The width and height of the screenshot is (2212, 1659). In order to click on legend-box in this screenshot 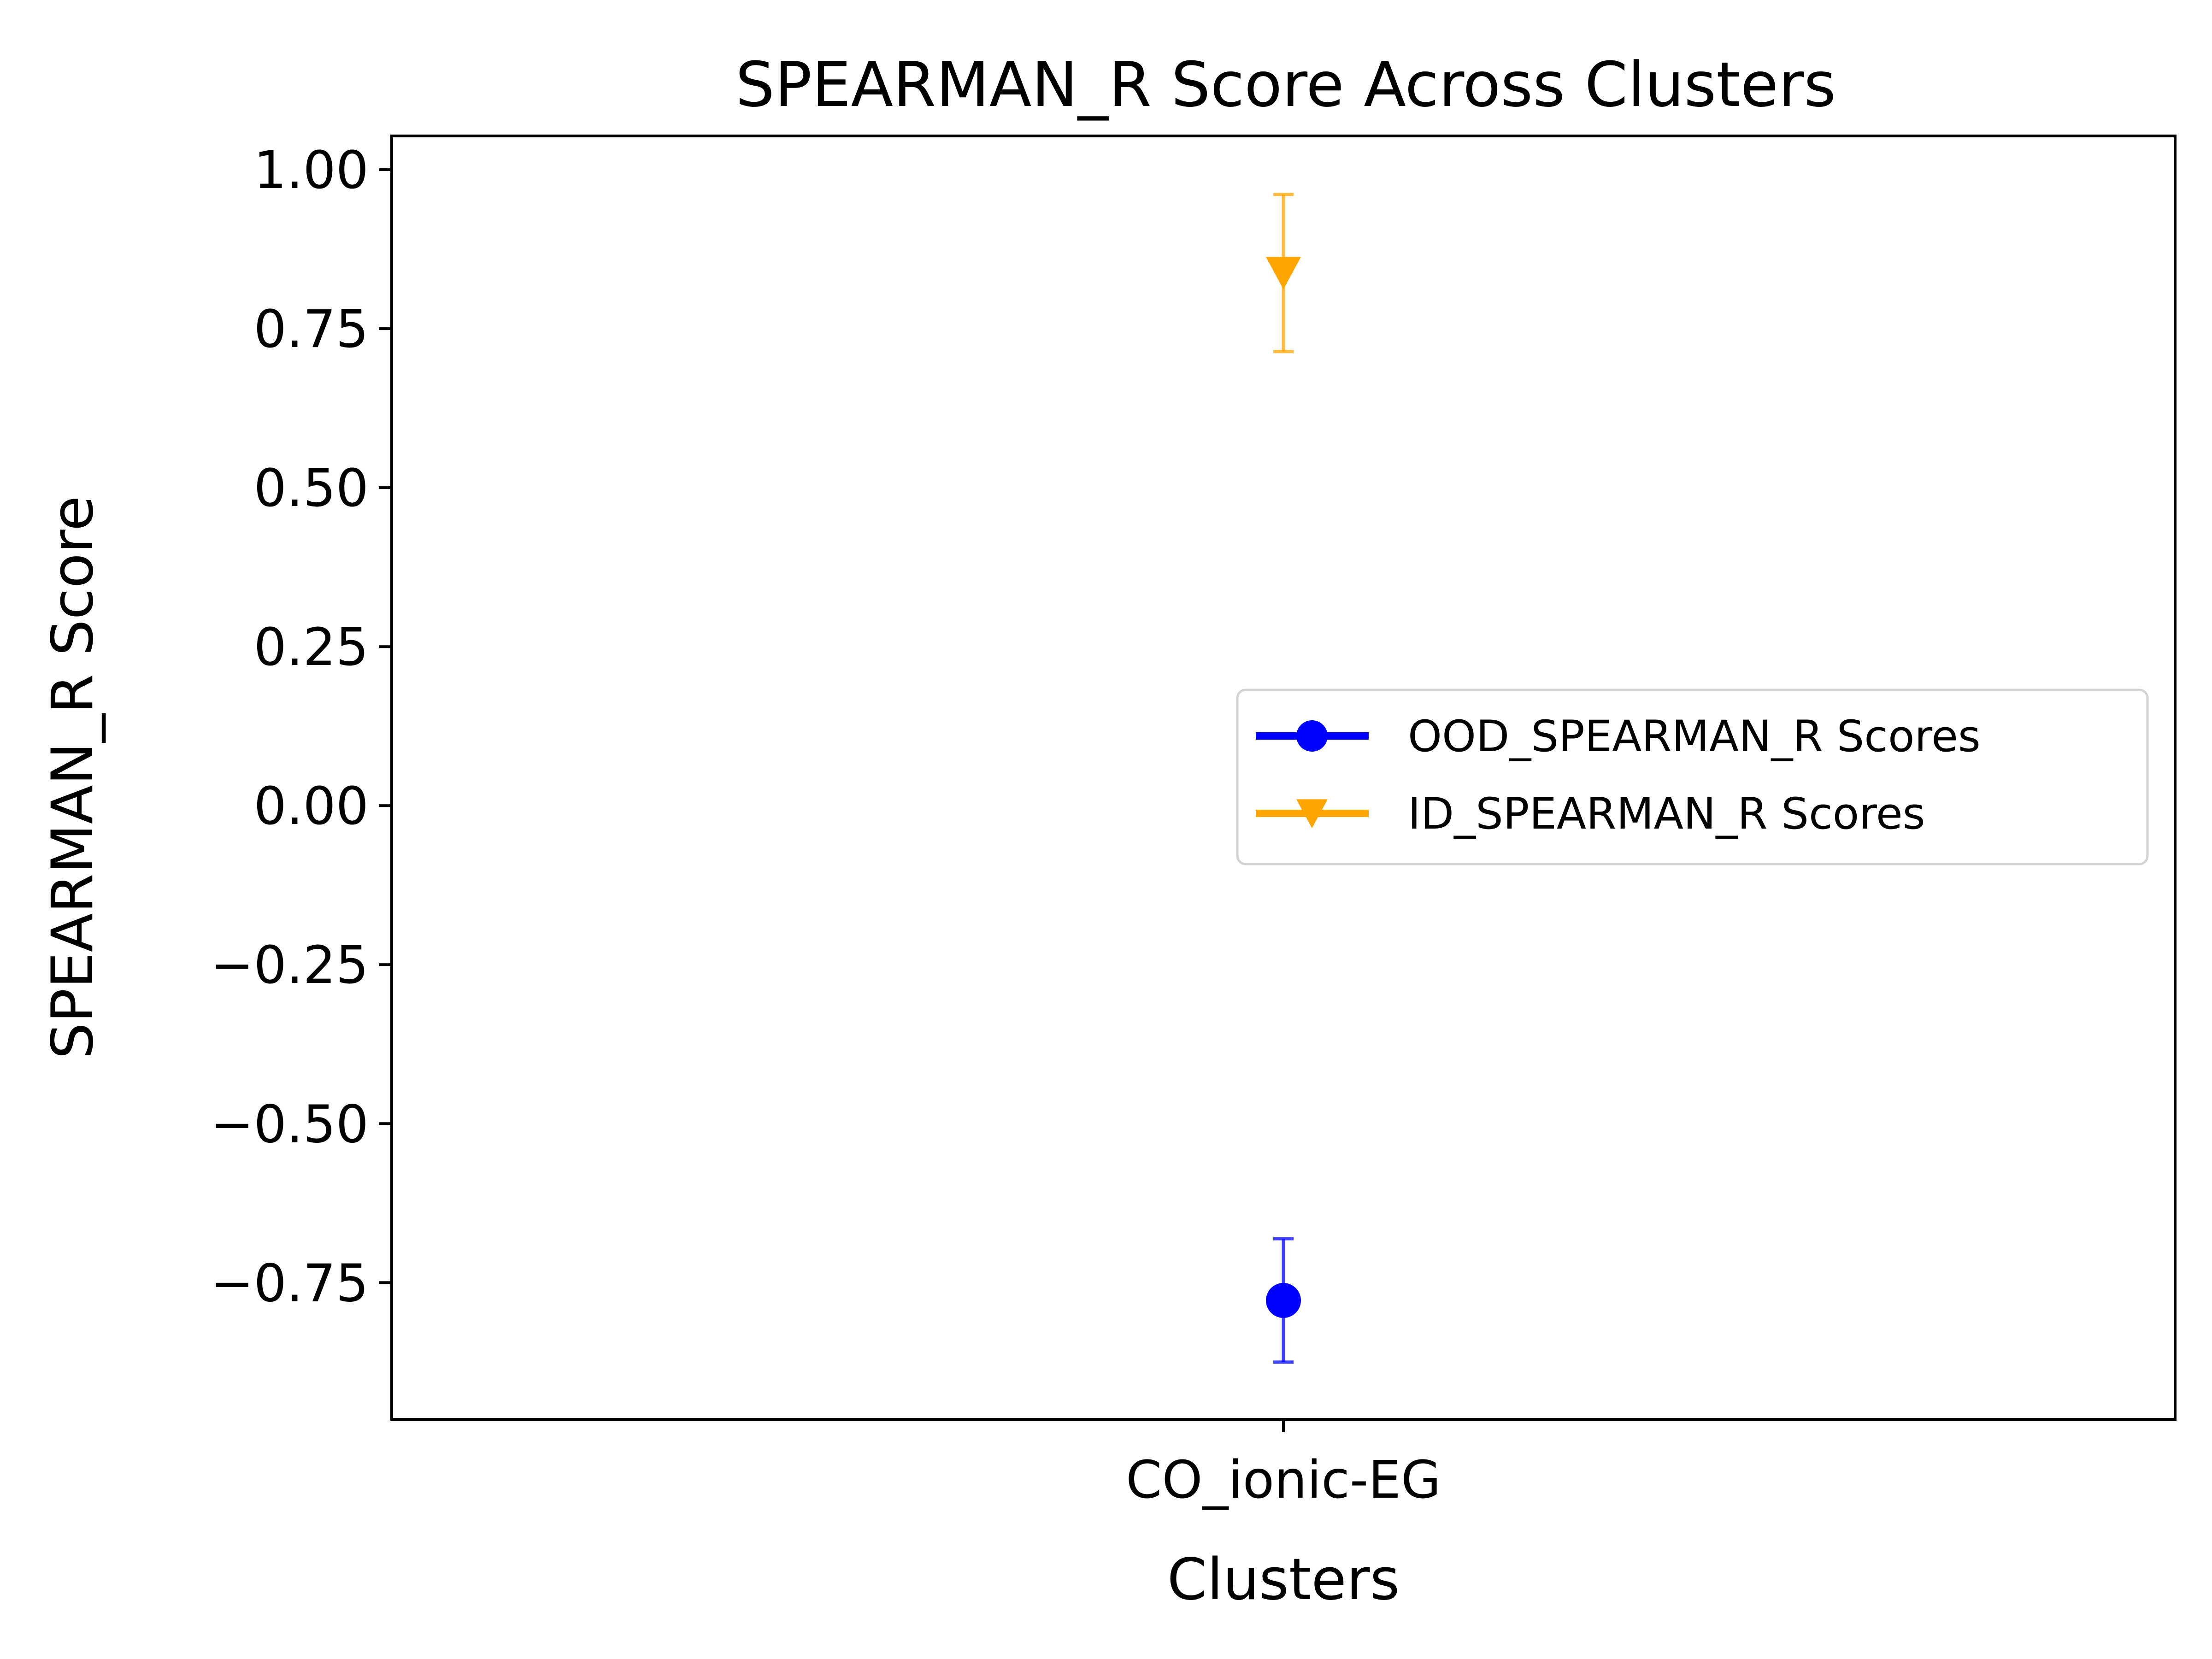, I will do `click(1692, 776)`.